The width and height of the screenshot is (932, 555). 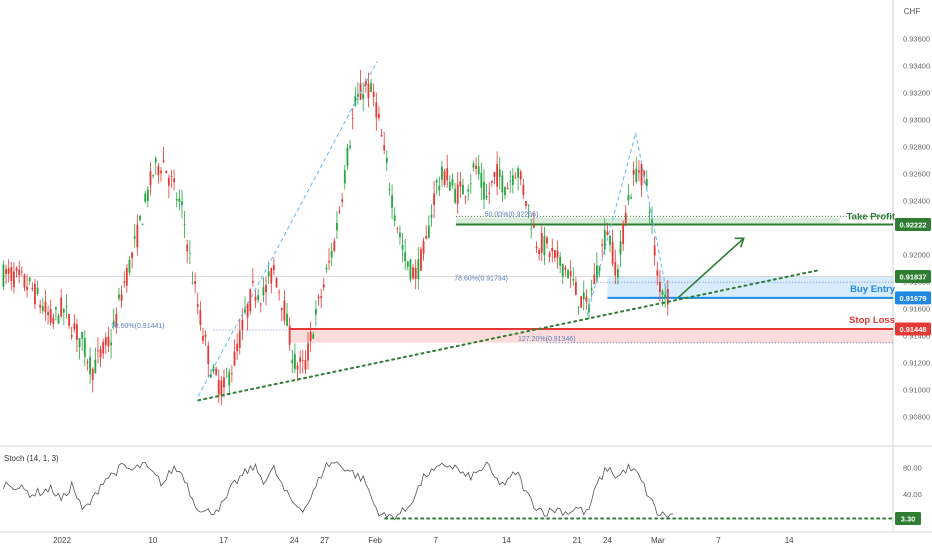 I want to click on stochastic-pane: Stoch (14, 1, 3) 40.00 80.00 3.30, so click(x=462, y=489).